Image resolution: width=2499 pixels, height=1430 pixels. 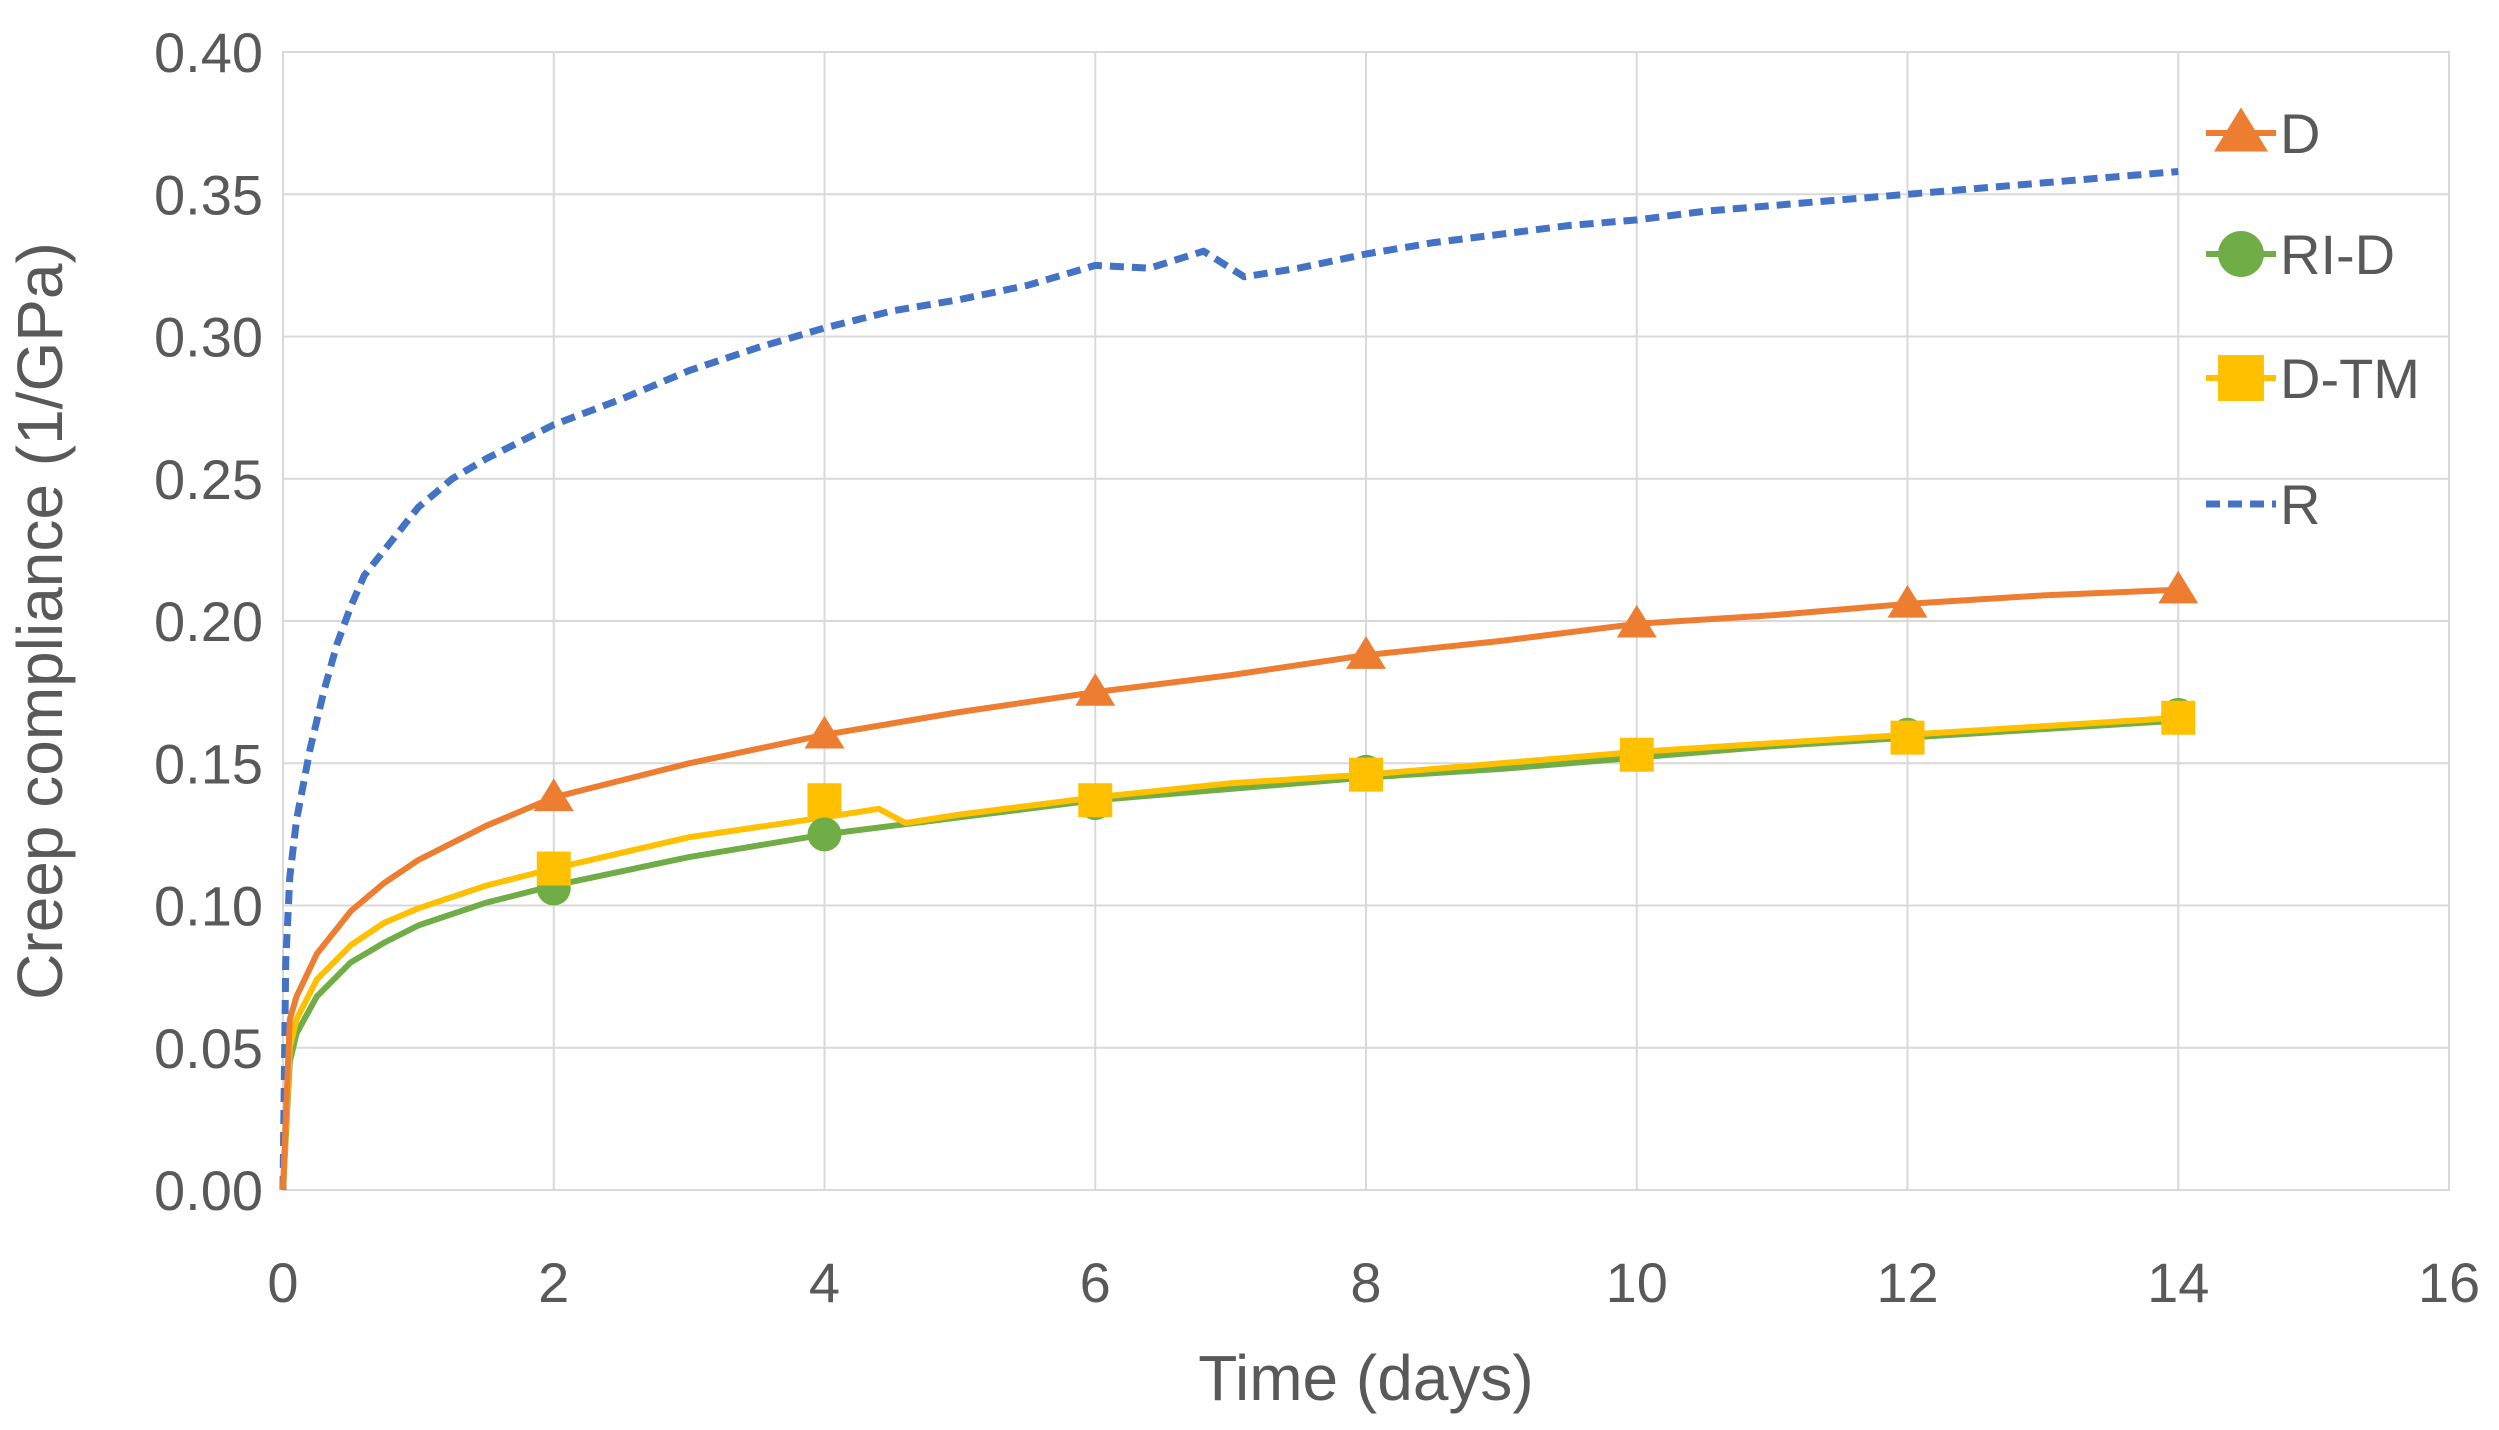 What do you see at coordinates (208, 337) in the screenshot?
I see `y-tick-label: 0.30` at bounding box center [208, 337].